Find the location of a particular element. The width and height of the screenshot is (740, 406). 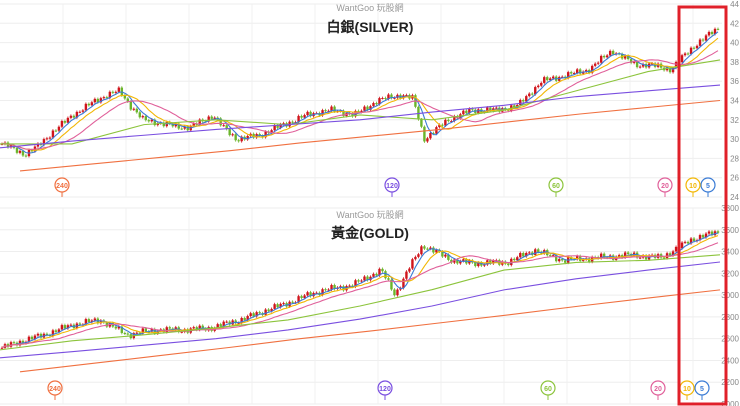

ma-20-marker: 20 is located at coordinates (665, 187).